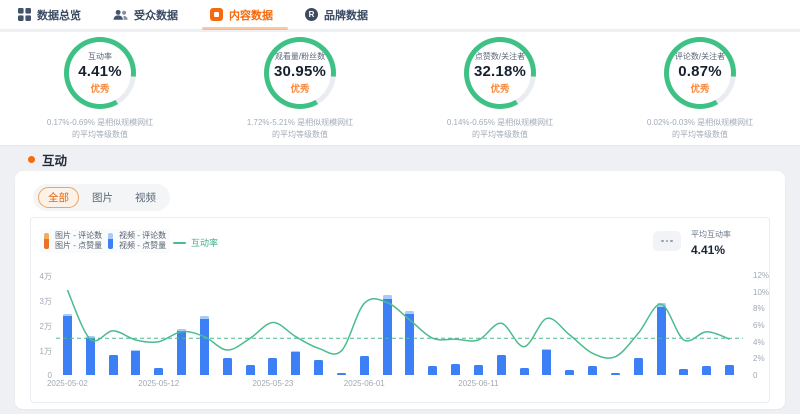  I want to click on gauge-title: 互动率, so click(100, 56).